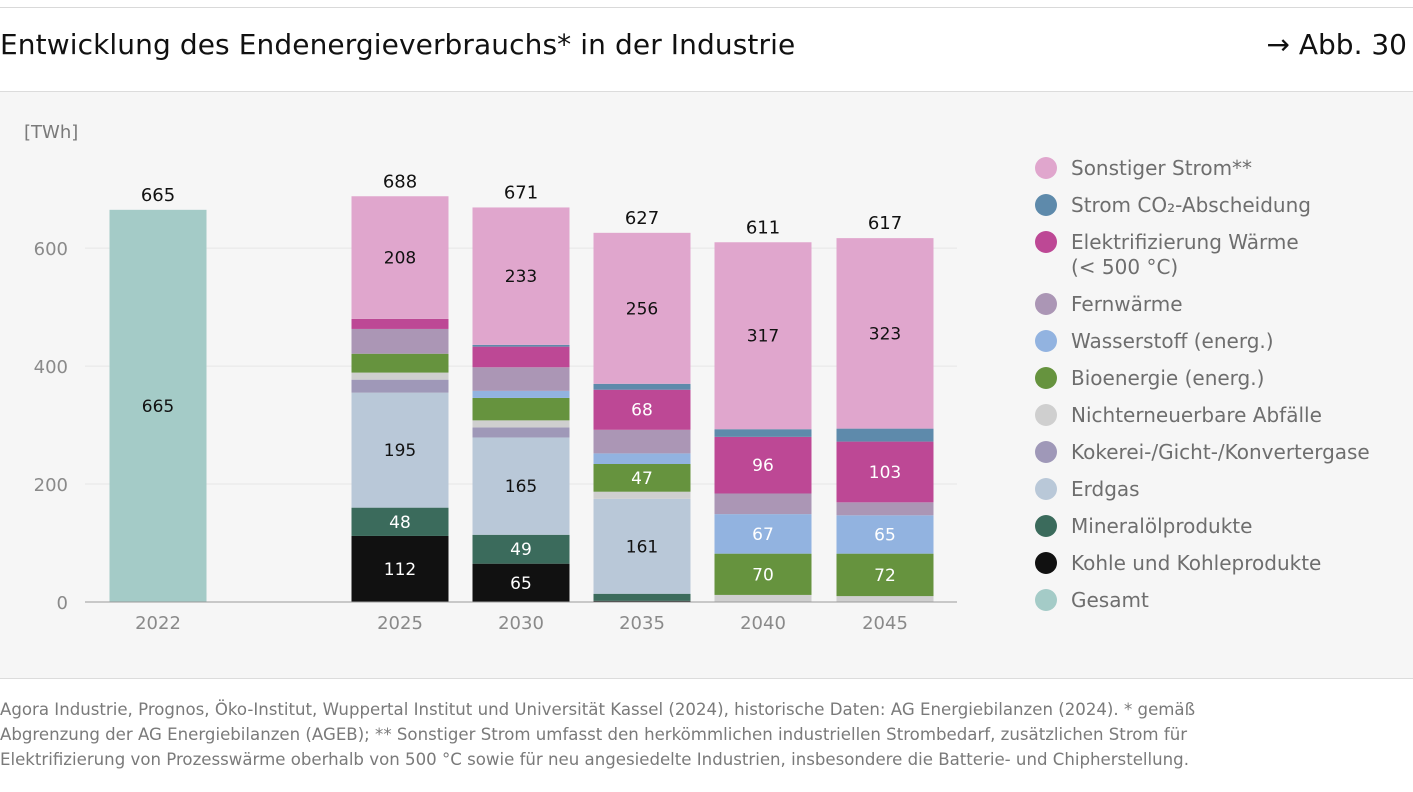  What do you see at coordinates (1337, 44) in the screenshot?
I see `figure-reference: → Abb. 30` at bounding box center [1337, 44].